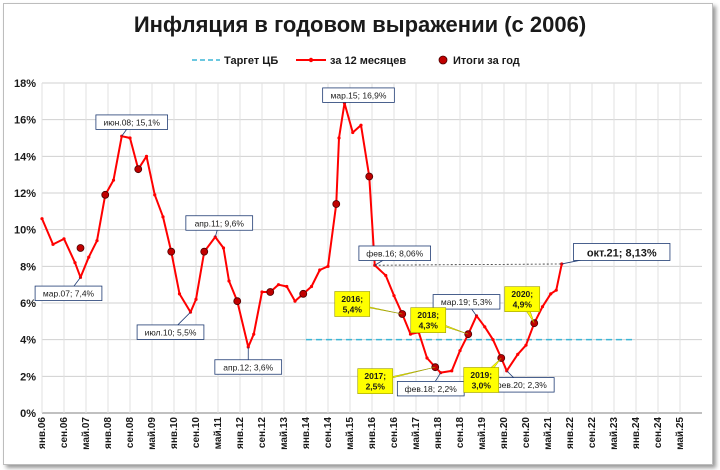 This screenshot has width=720, height=470. Describe the element at coordinates (592, 433) in the screenshot. I see `x-tick-label: сен.22` at that location.